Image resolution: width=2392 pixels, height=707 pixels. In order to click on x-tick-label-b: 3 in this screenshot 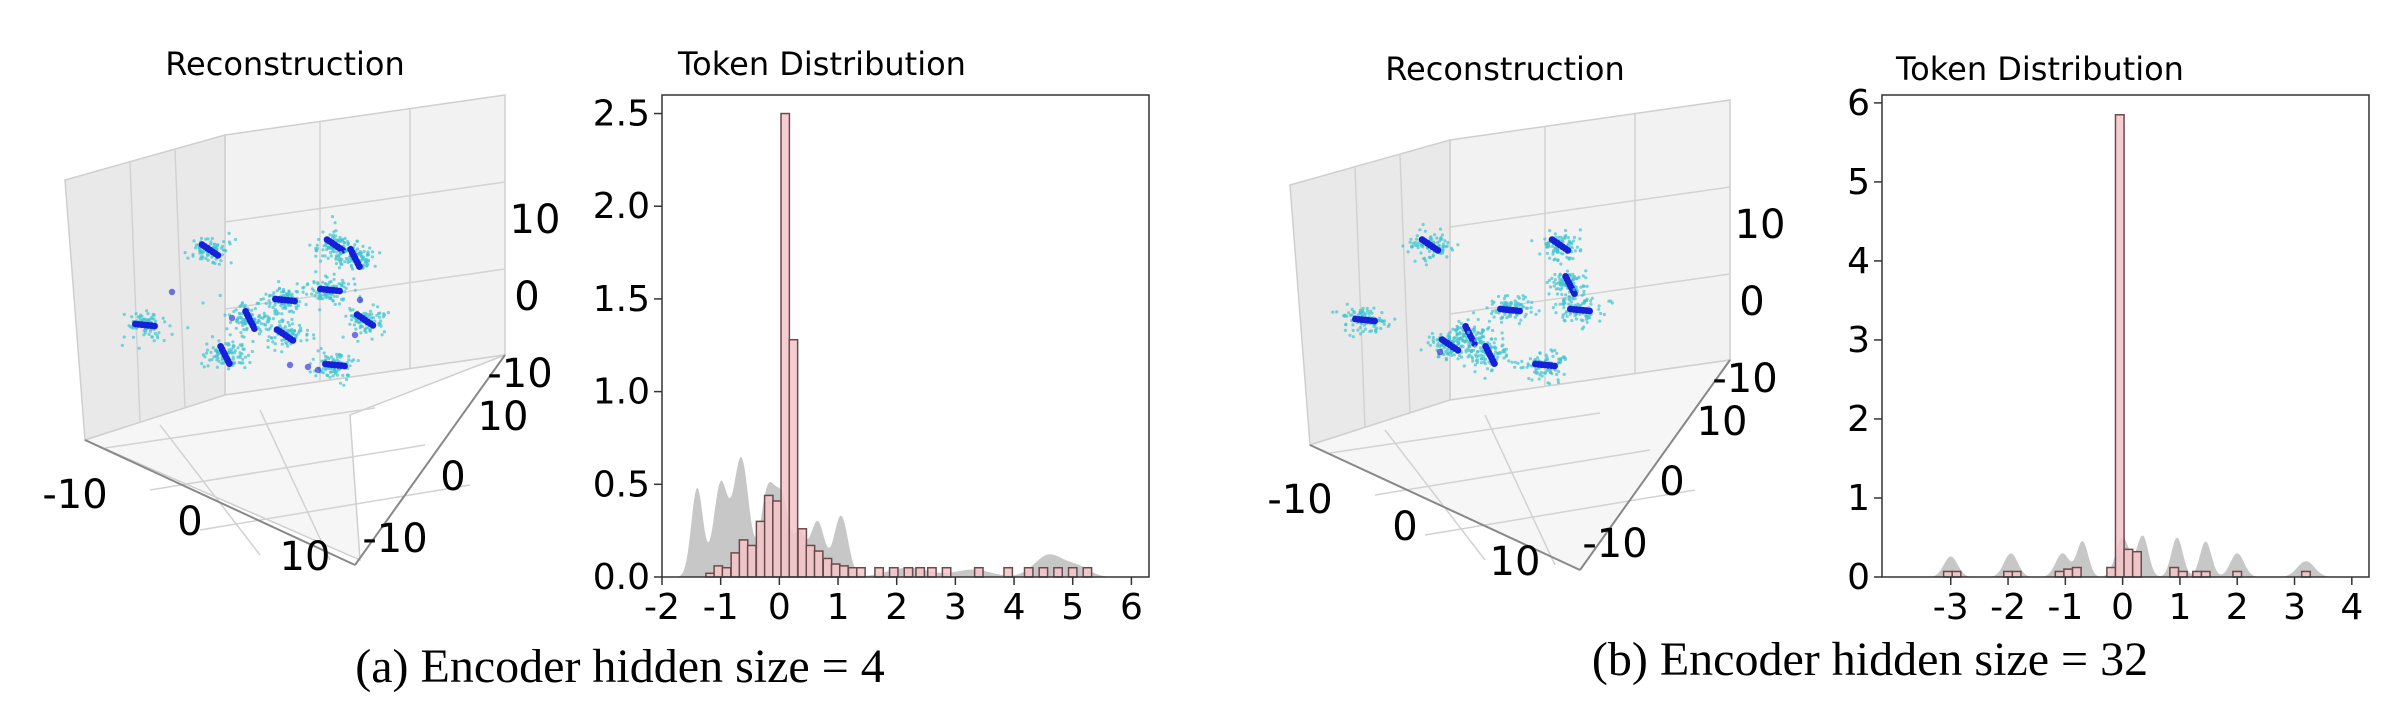, I will do `click(2294, 607)`.